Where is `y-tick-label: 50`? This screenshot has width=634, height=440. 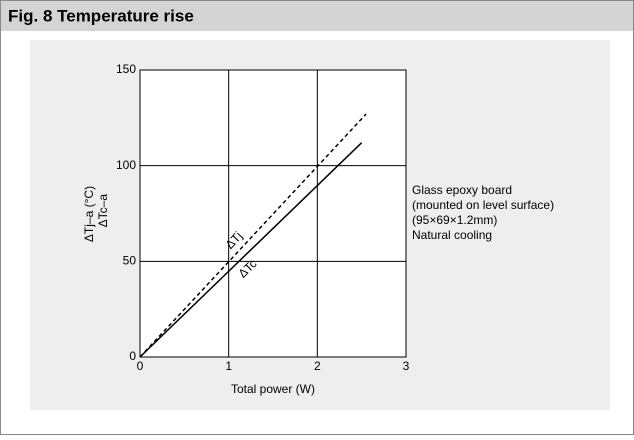
y-tick-label: 50 is located at coordinates (130, 261).